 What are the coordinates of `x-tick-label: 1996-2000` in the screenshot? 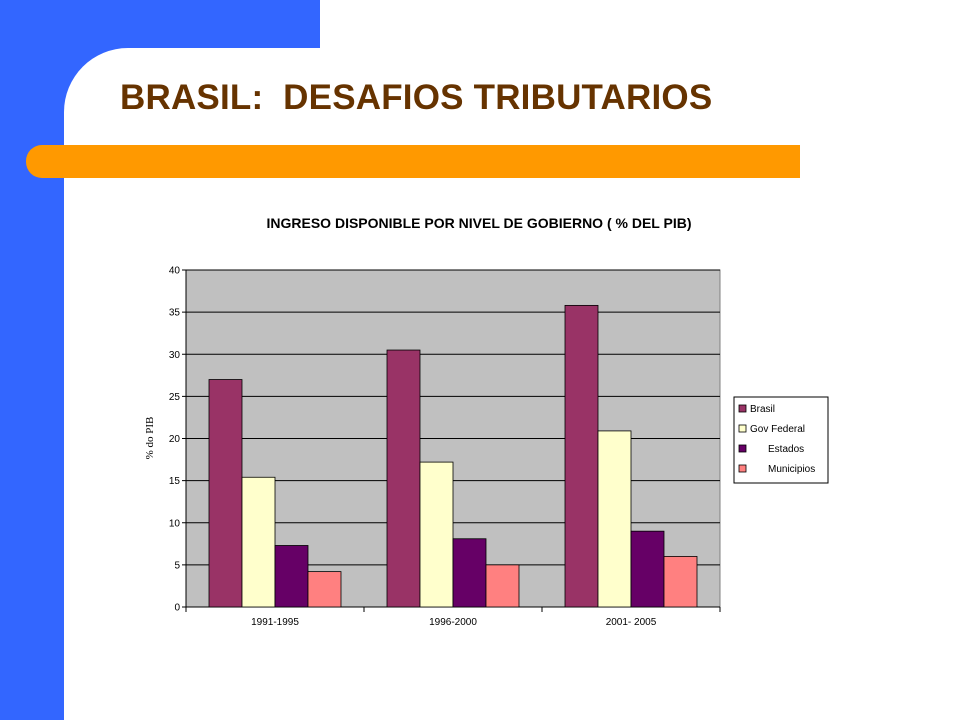 It's located at (453, 622).